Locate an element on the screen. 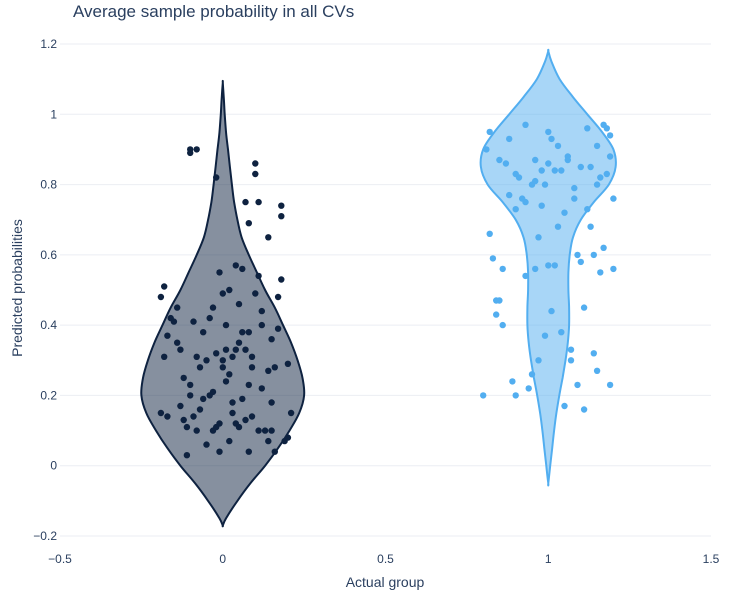 Image resolution: width=731 pixels, height=590 pixels. y-tick-label: −0.2 is located at coordinates (45, 536).